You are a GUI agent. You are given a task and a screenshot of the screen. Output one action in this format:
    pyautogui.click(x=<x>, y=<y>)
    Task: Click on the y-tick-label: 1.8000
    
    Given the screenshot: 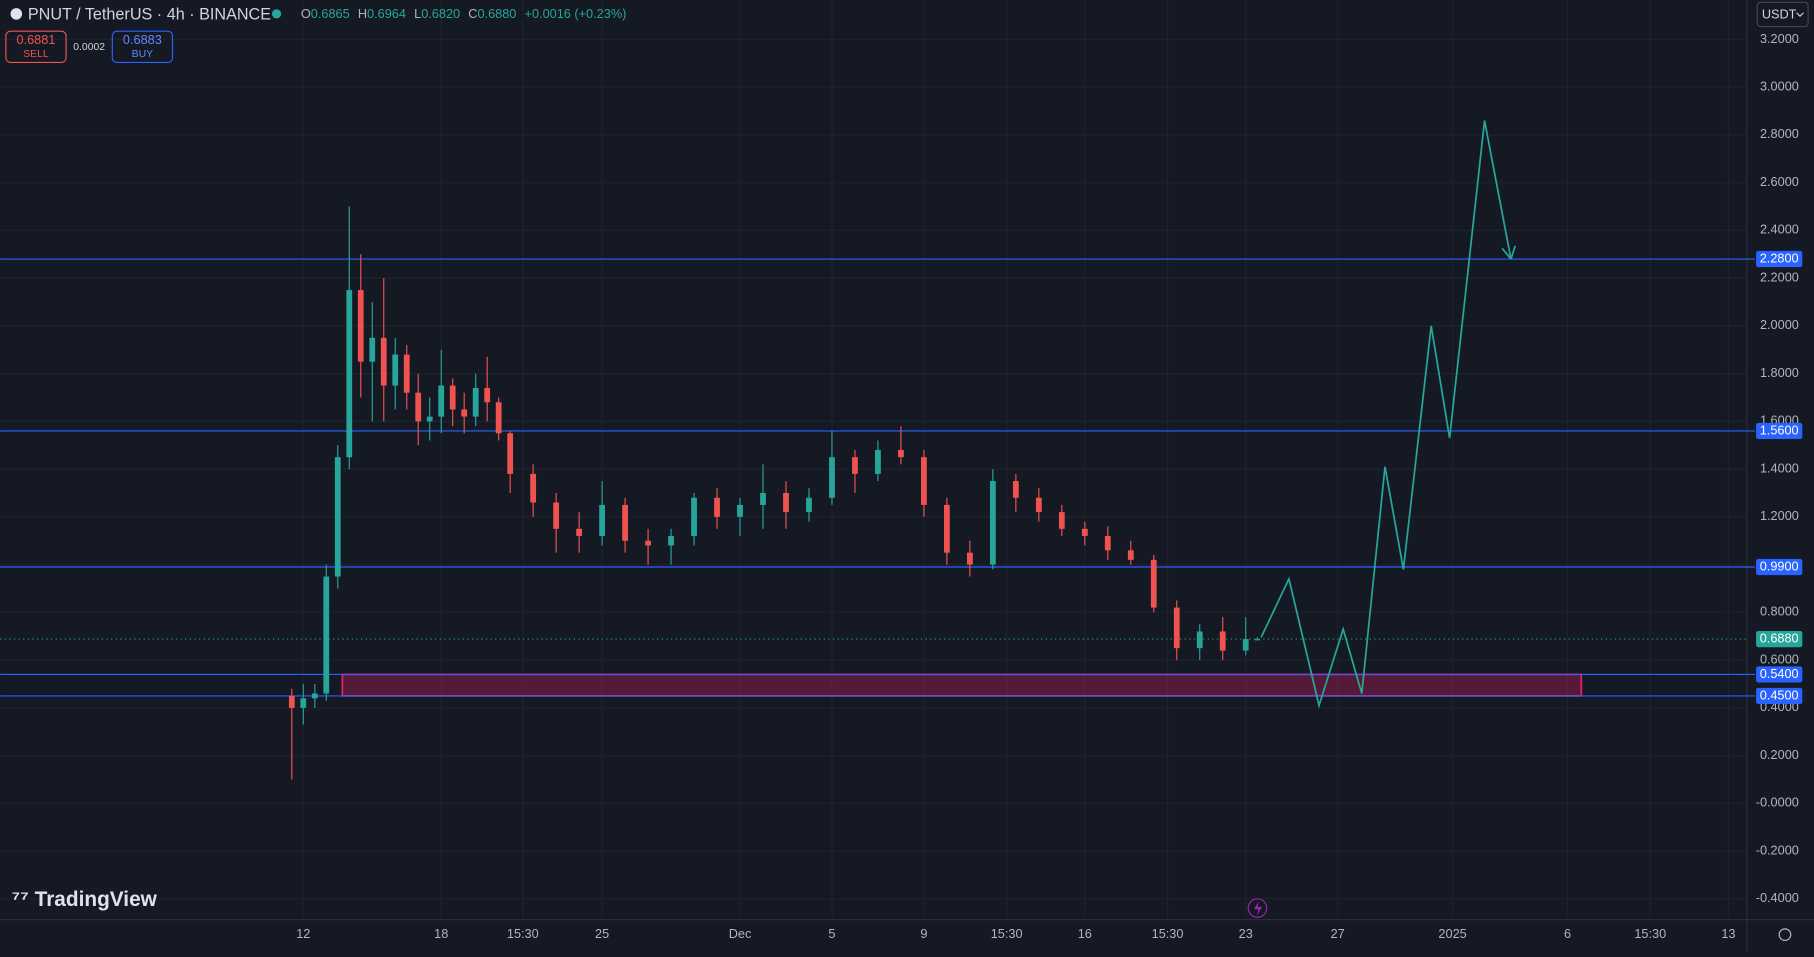 What is the action you would take?
    pyautogui.click(x=1779, y=372)
    